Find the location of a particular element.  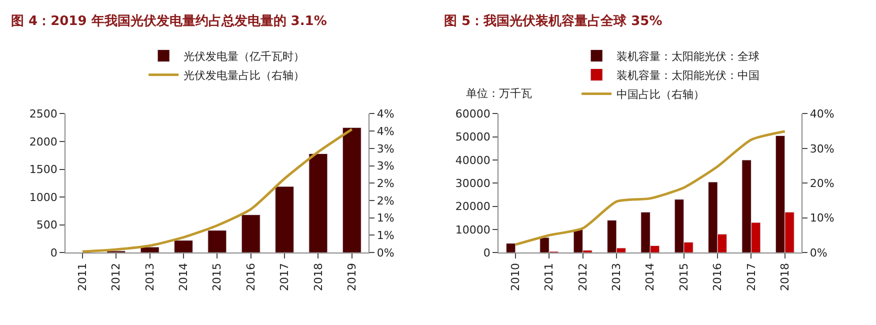

y-tick-label: 1000 is located at coordinates (43, 197).